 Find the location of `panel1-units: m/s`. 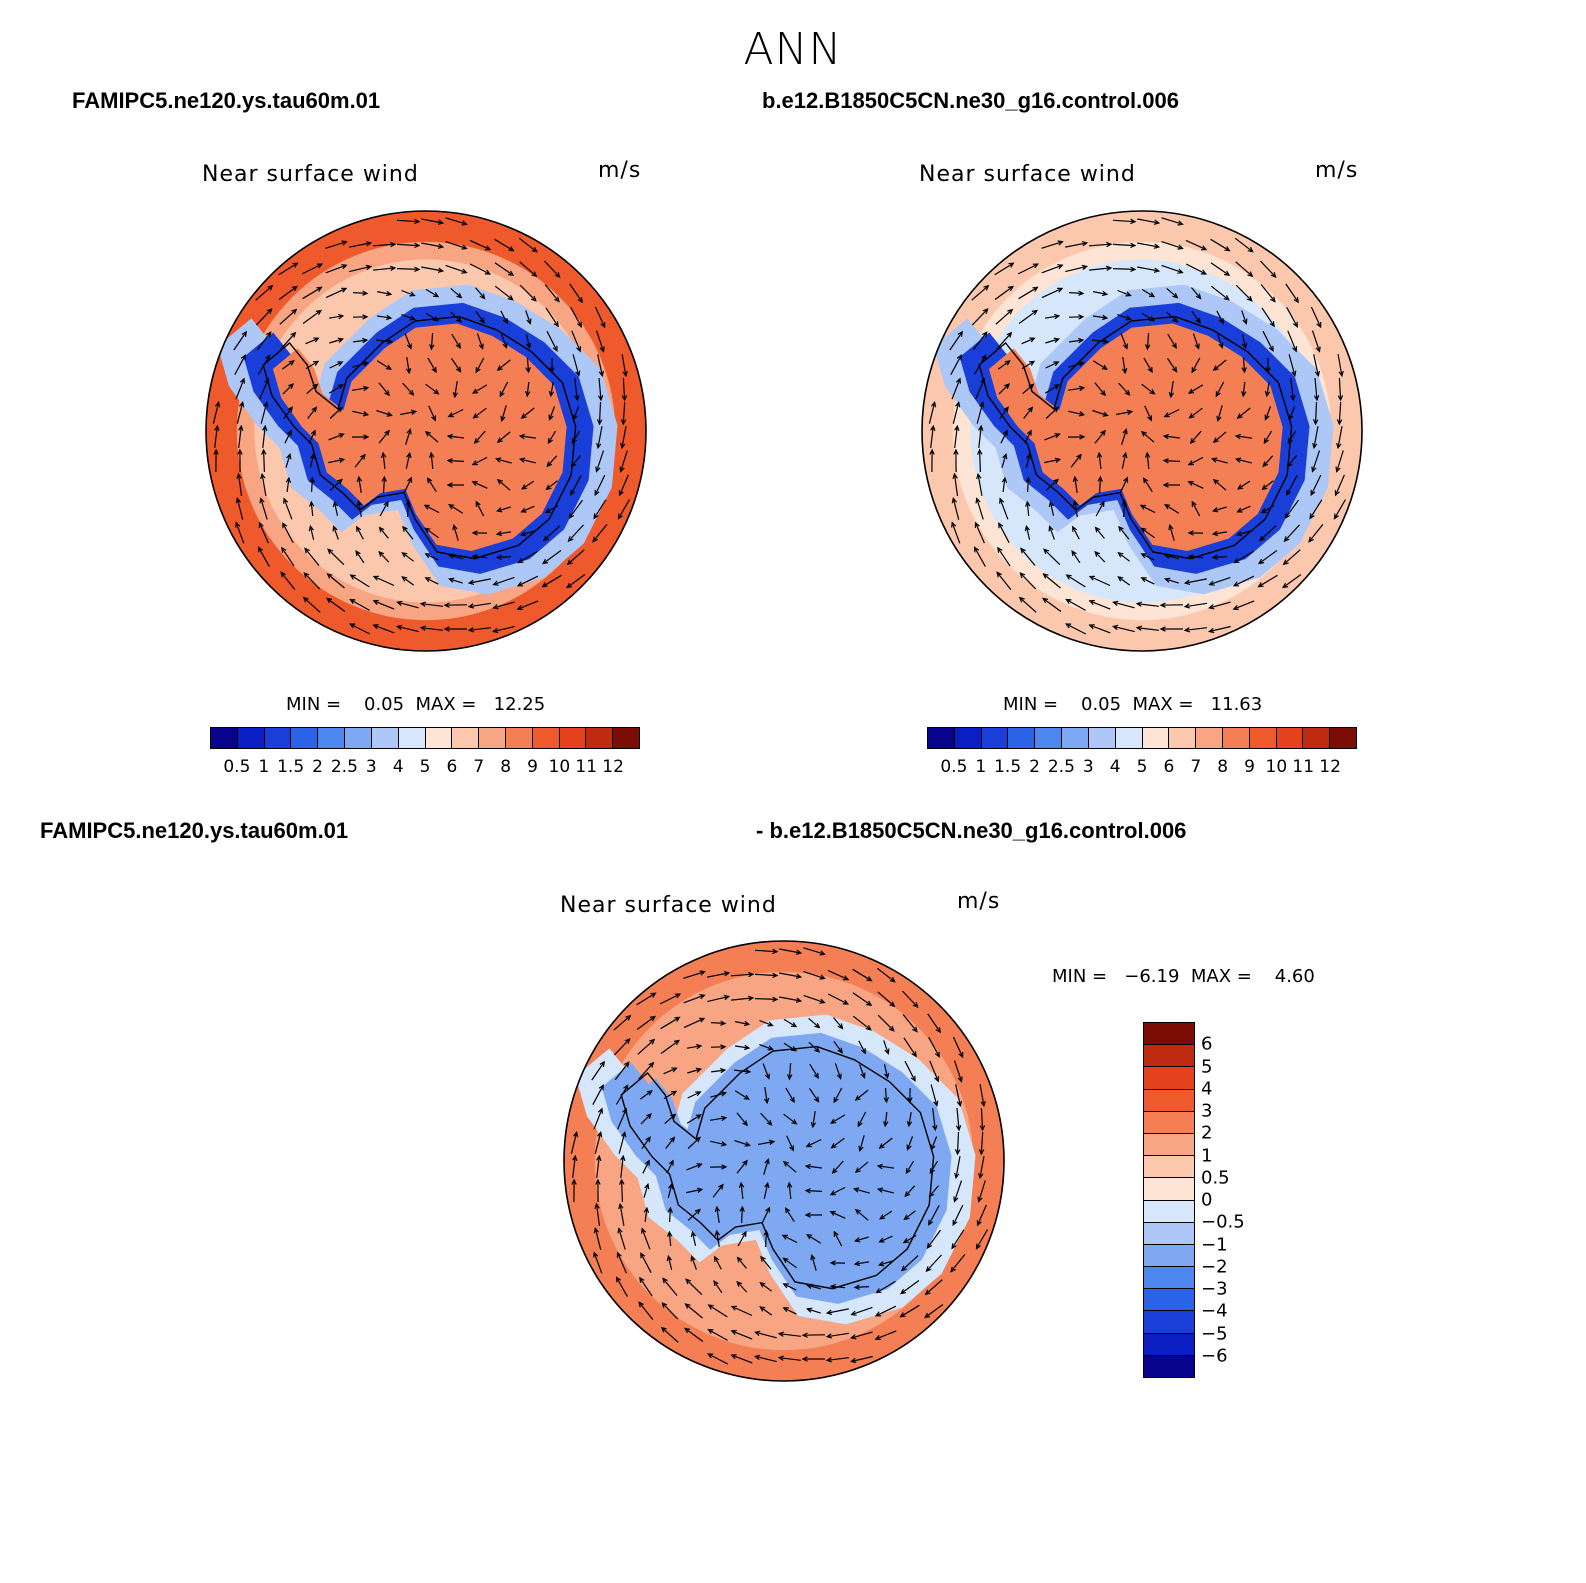

panel1-units: m/s is located at coordinates (620, 170).